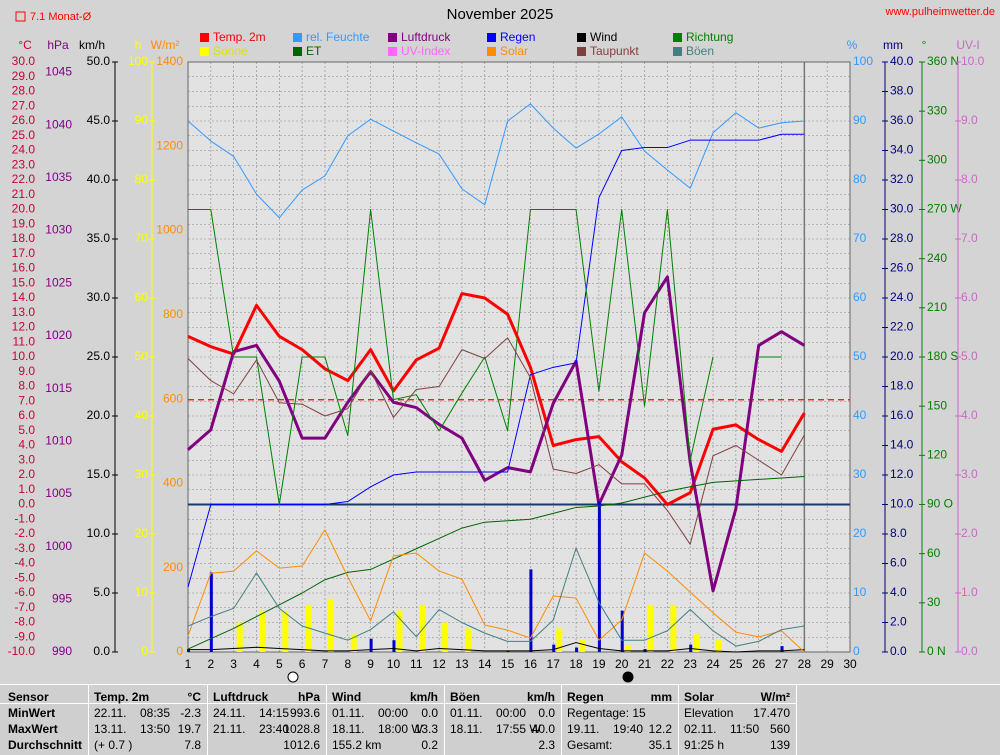 Image resolution: width=1000 pixels, height=755 pixels. I want to click on table-cell: 0.0, so click(429, 713).